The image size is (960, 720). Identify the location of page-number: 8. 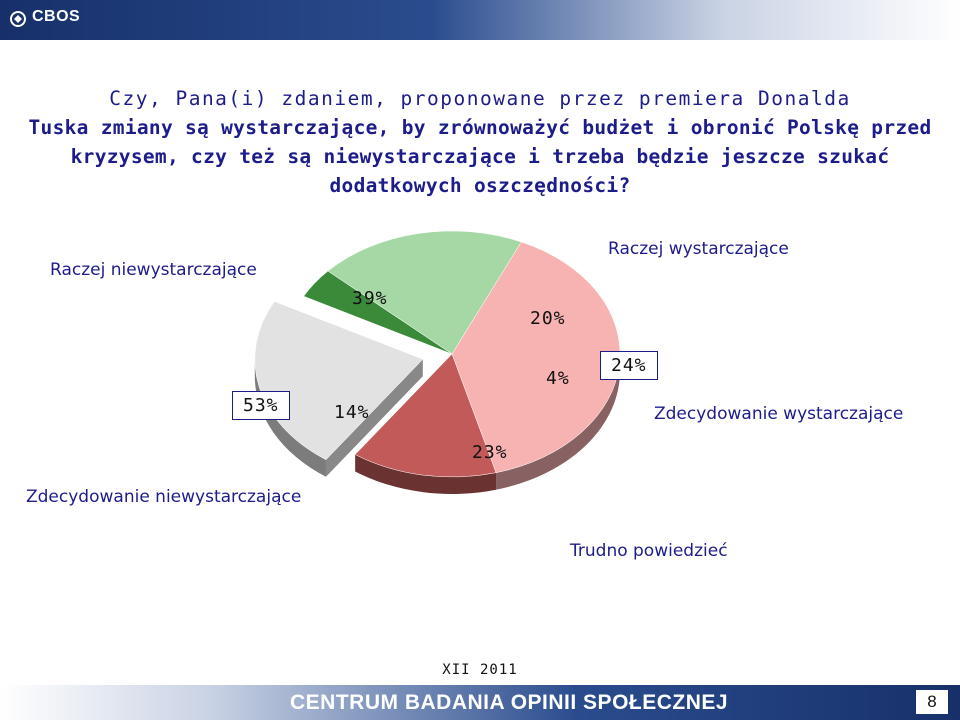
(932, 702).